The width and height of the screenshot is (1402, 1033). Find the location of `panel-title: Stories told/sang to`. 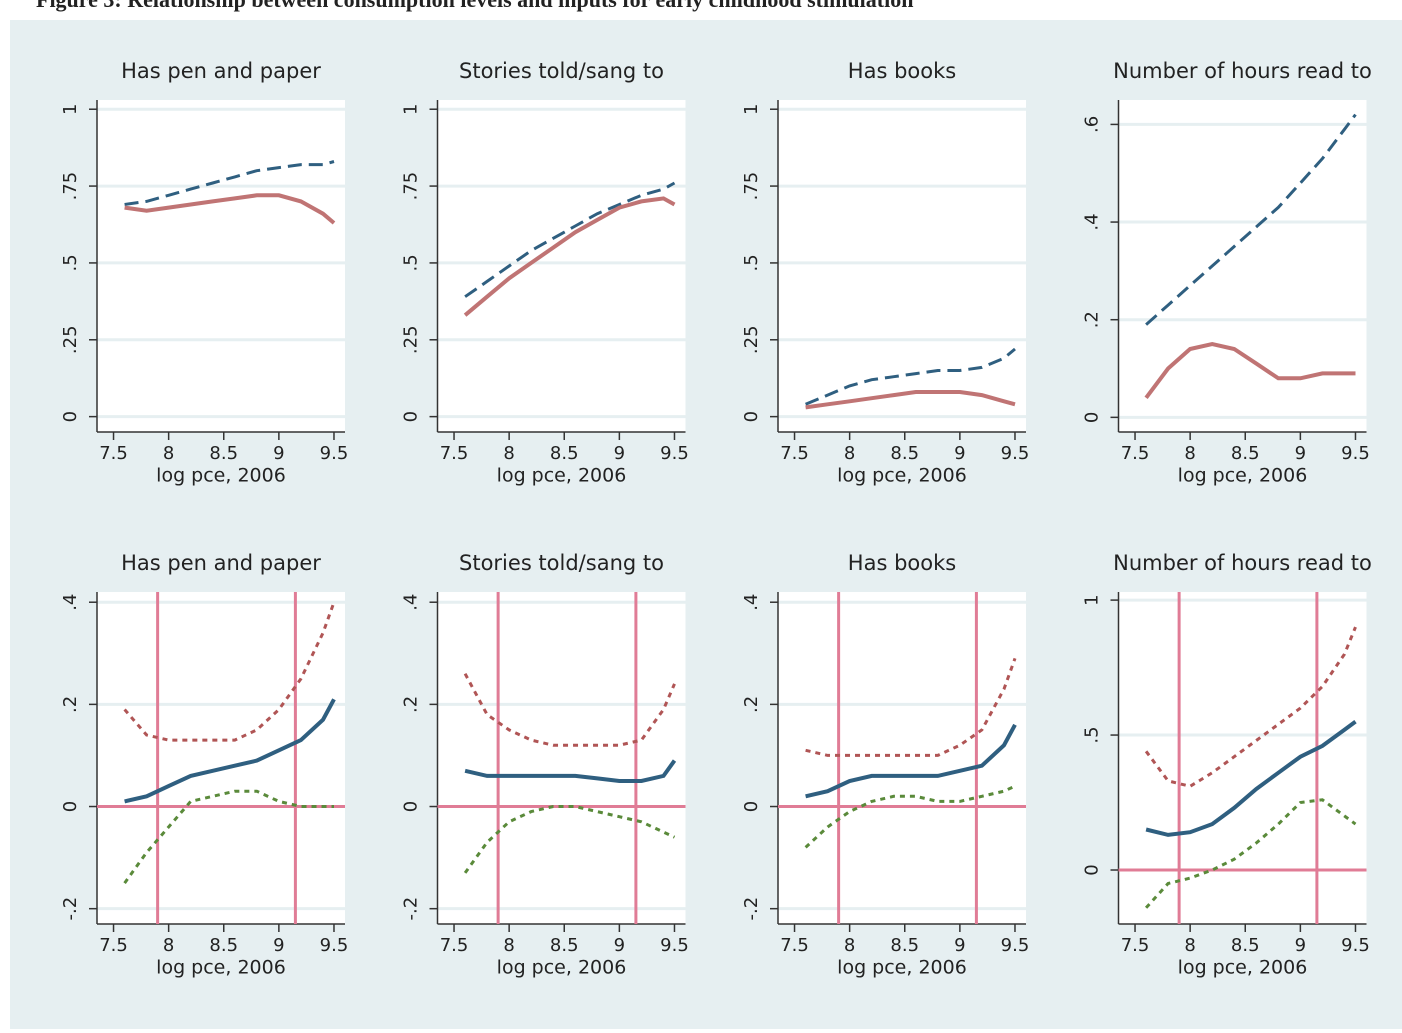

panel-title: Stories told/sang to is located at coordinates (561, 563).